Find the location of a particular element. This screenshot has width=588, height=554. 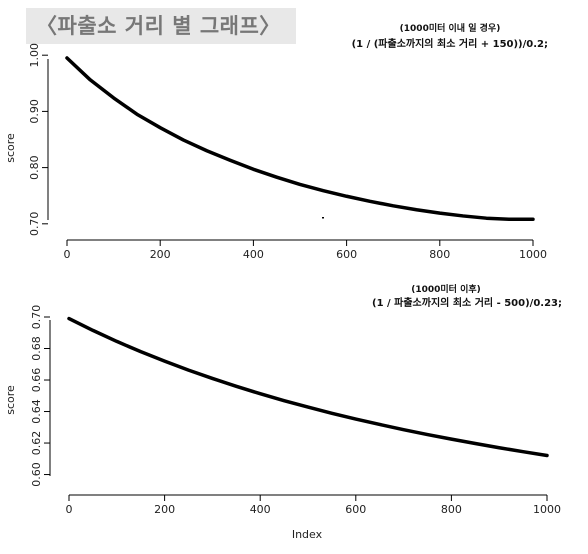

chart1-x-tick-label: 600 is located at coordinates (346, 254).